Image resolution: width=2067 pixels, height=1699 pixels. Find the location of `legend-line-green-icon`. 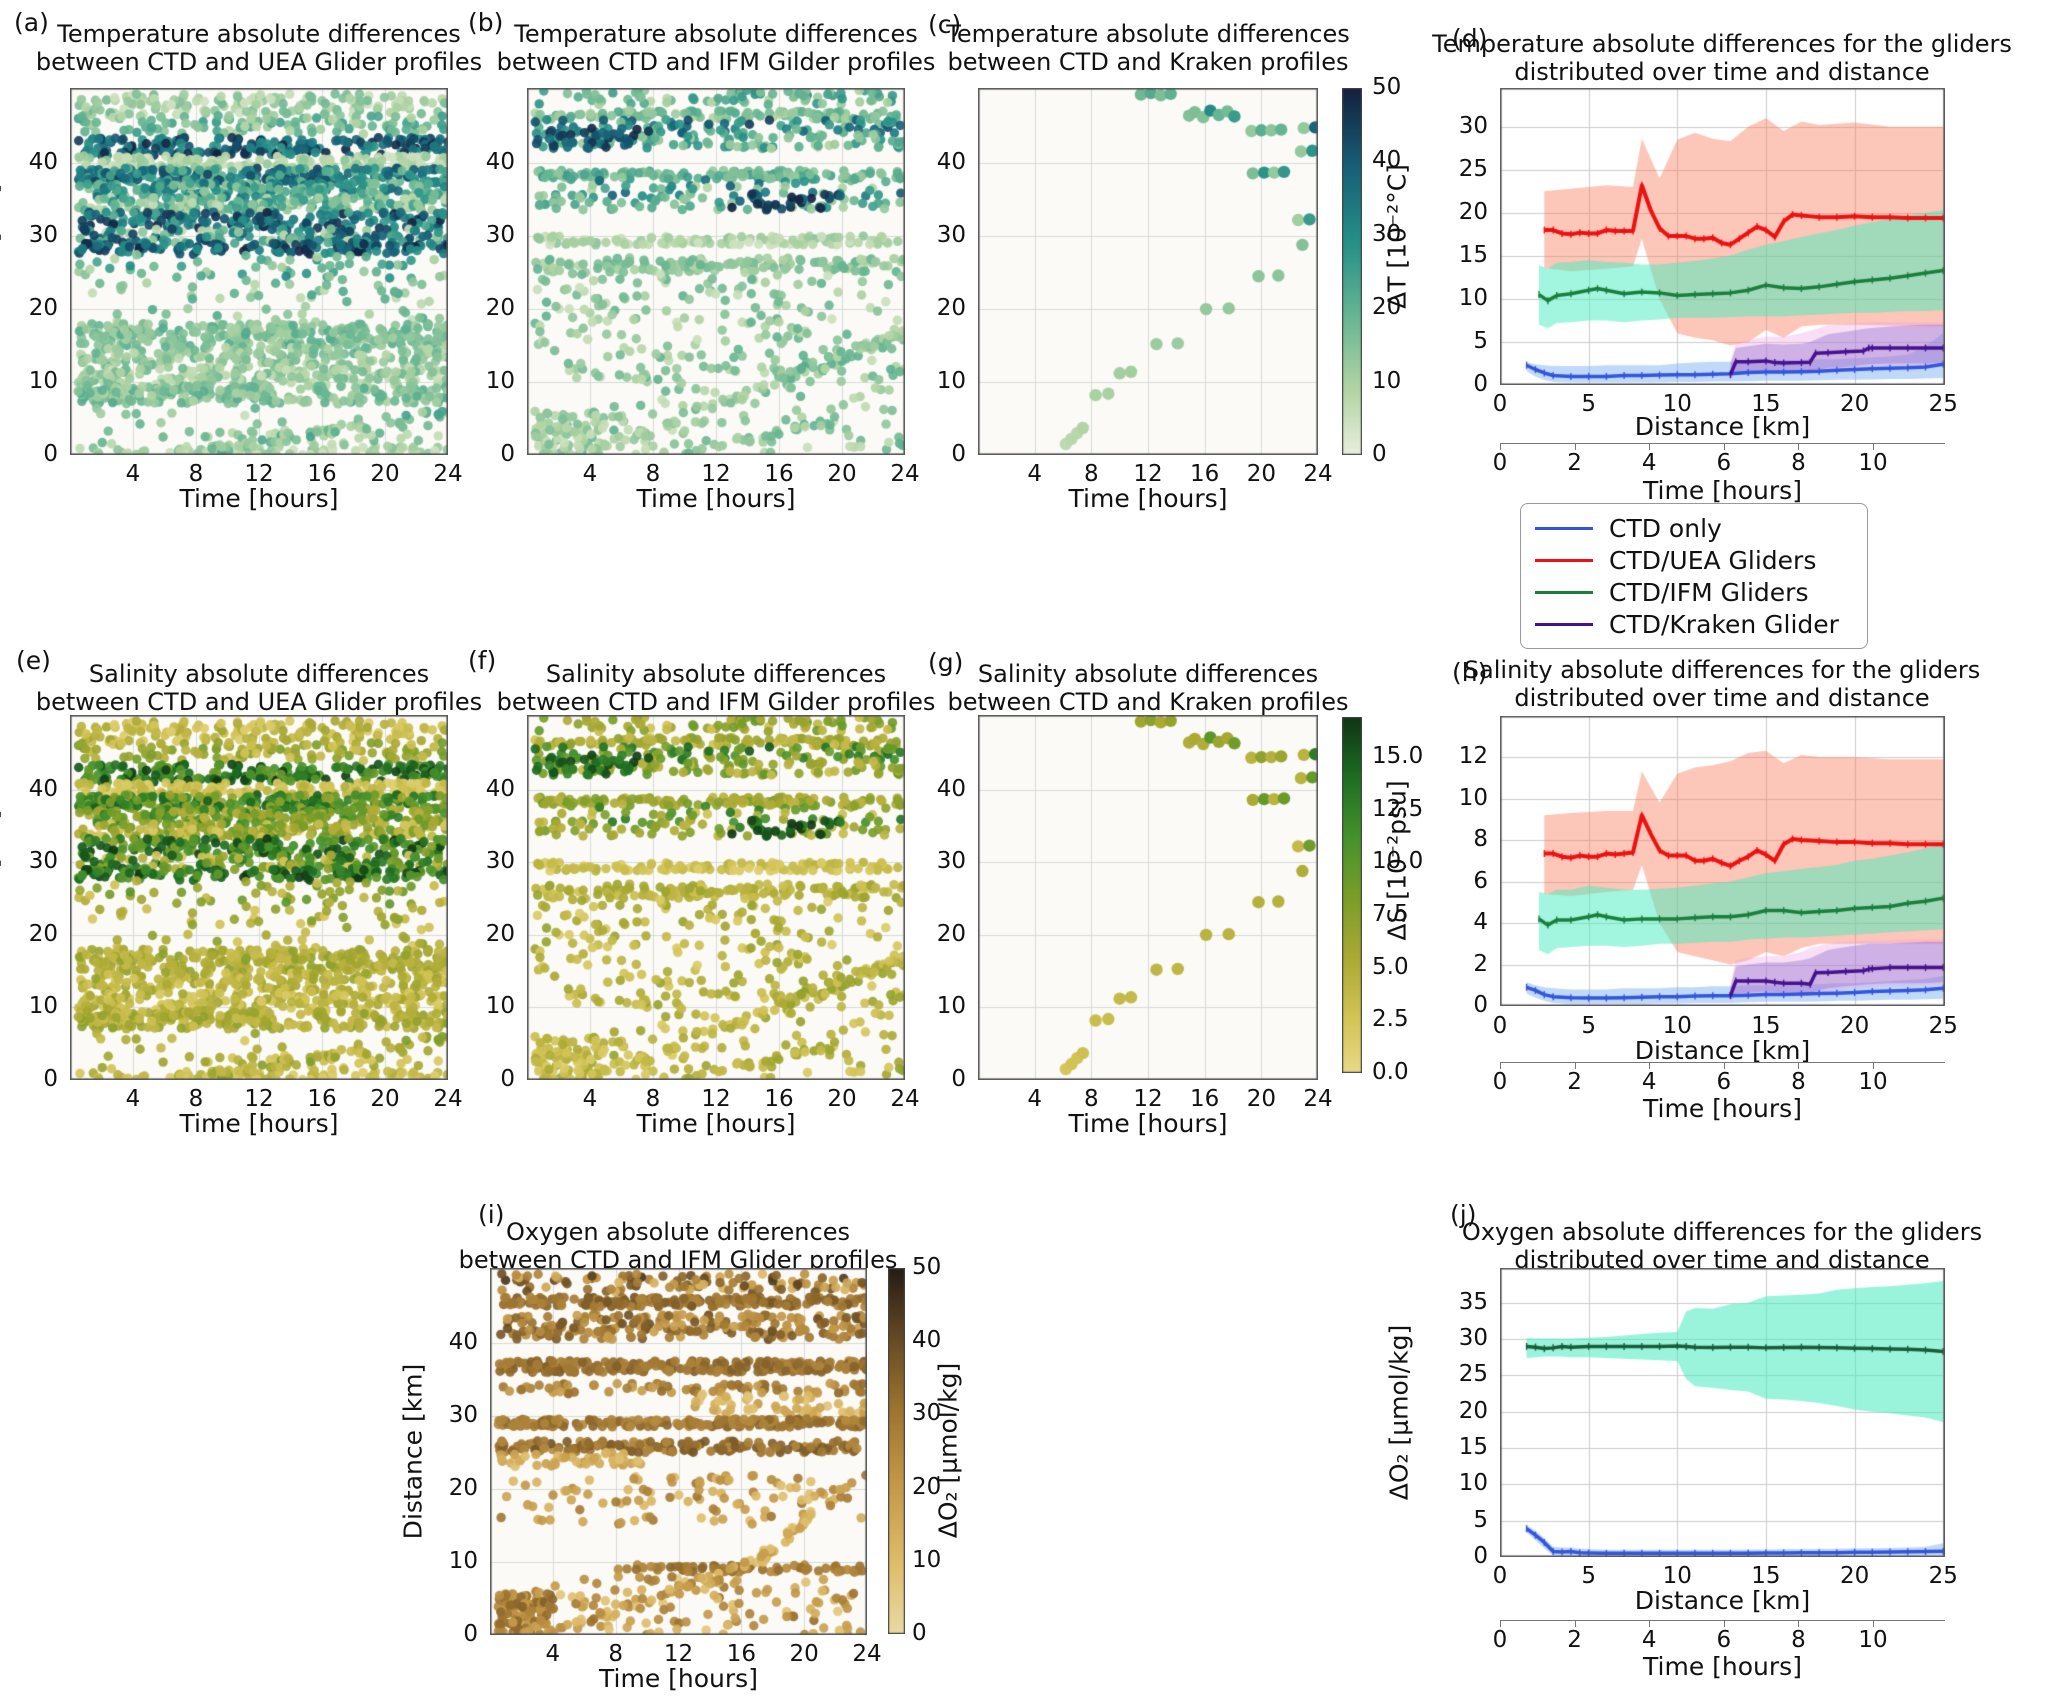

legend-line-green-icon is located at coordinates (1564, 592).